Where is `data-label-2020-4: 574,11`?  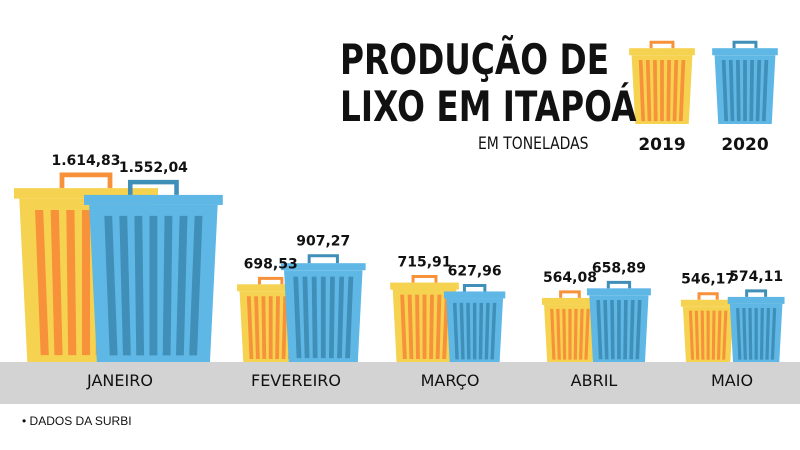
data-label-2020-4: 574,11 is located at coordinates (756, 277).